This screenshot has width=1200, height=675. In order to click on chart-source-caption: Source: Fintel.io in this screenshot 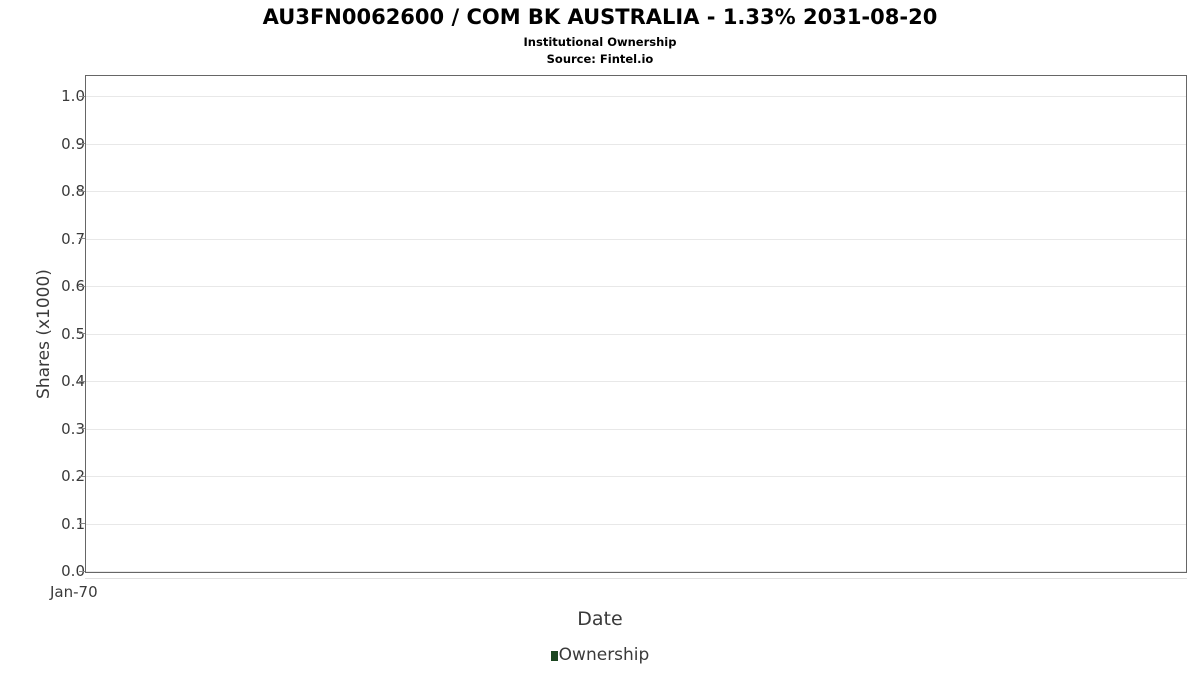, I will do `click(600, 59)`.